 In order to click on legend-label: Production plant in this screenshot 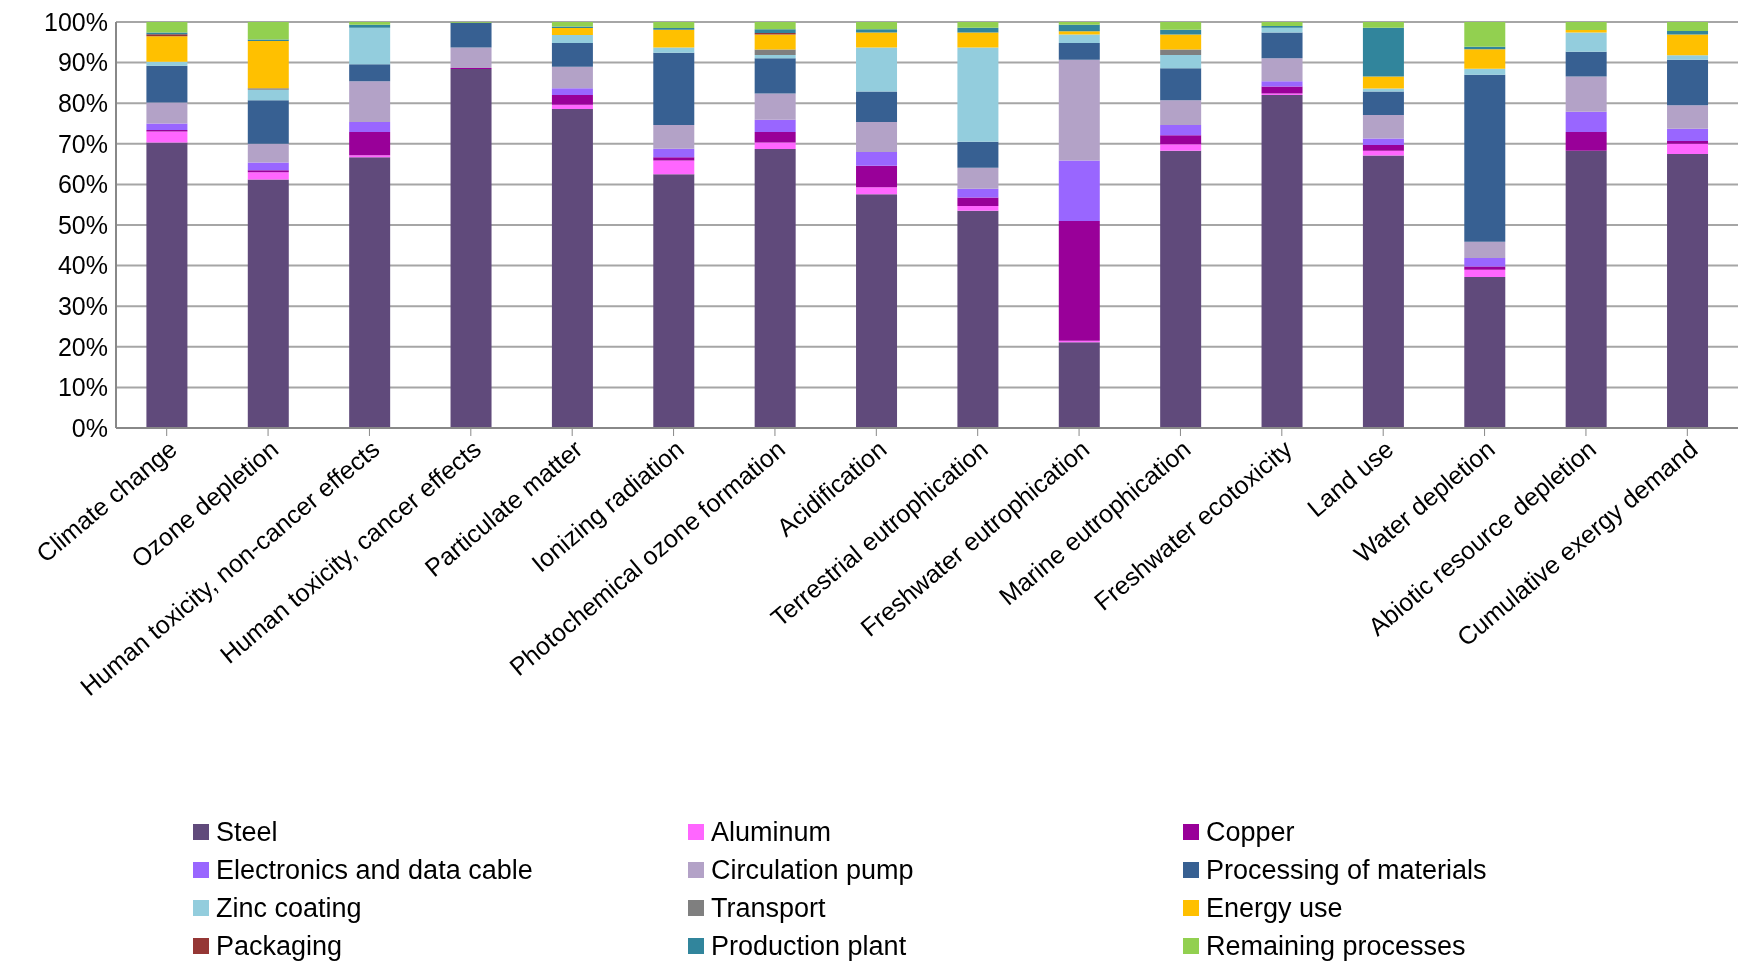, I will do `click(809, 946)`.